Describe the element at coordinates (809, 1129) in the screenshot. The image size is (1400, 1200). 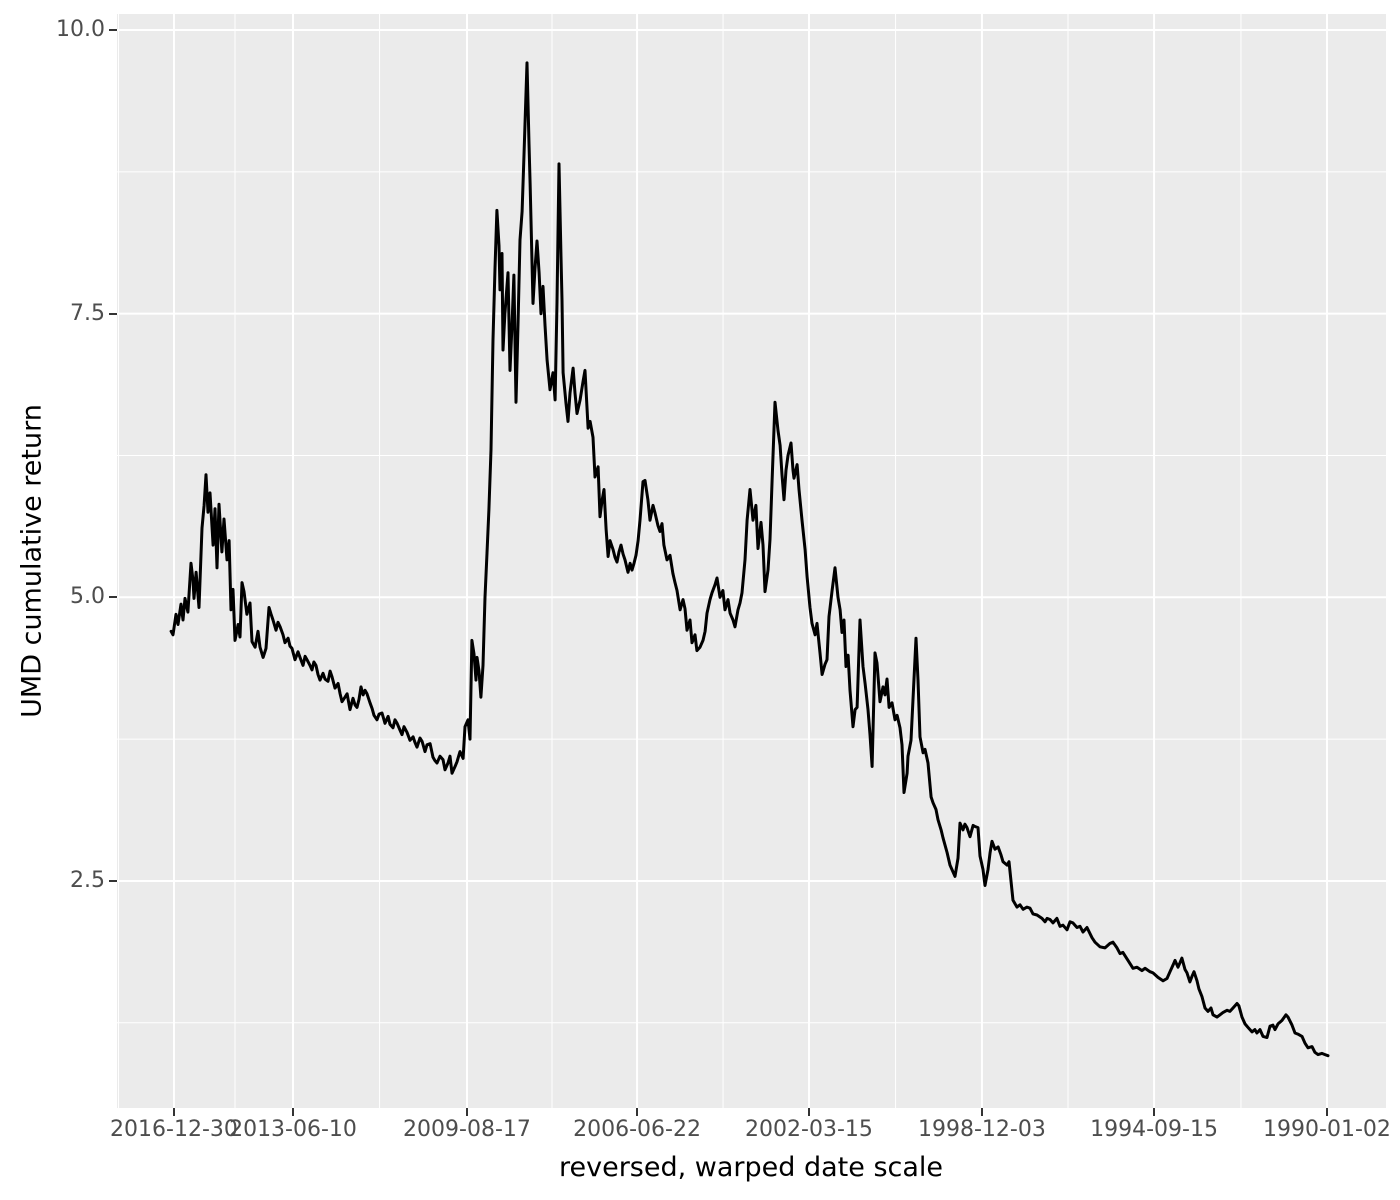
I see `x-tick-label: 2002-03-15` at that location.